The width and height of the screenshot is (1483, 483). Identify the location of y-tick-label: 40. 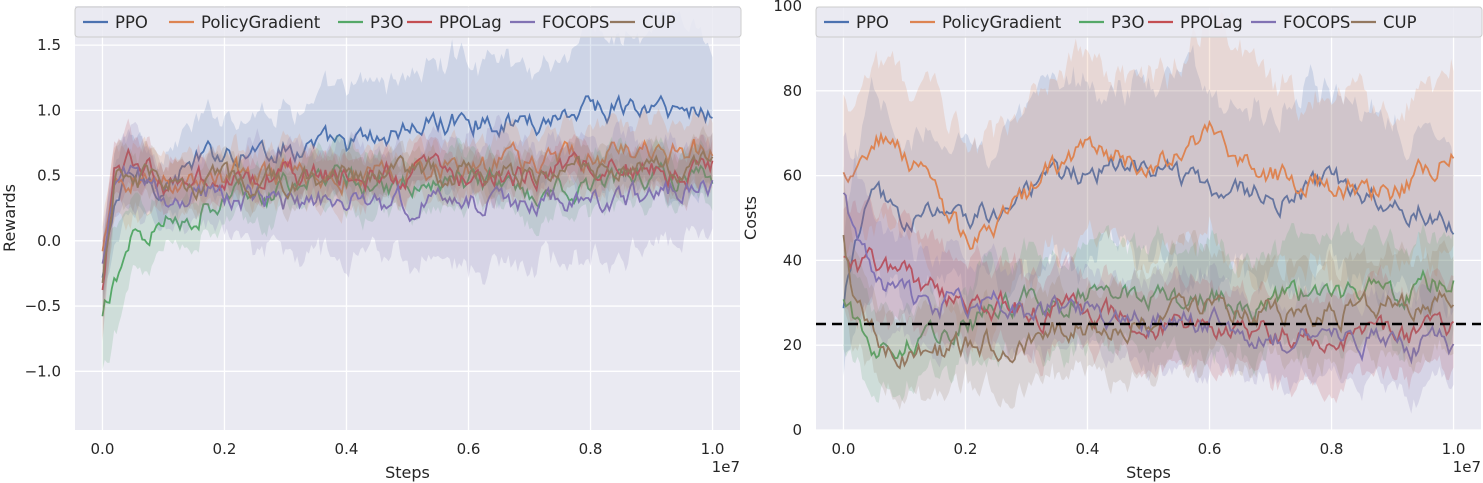
(792, 260).